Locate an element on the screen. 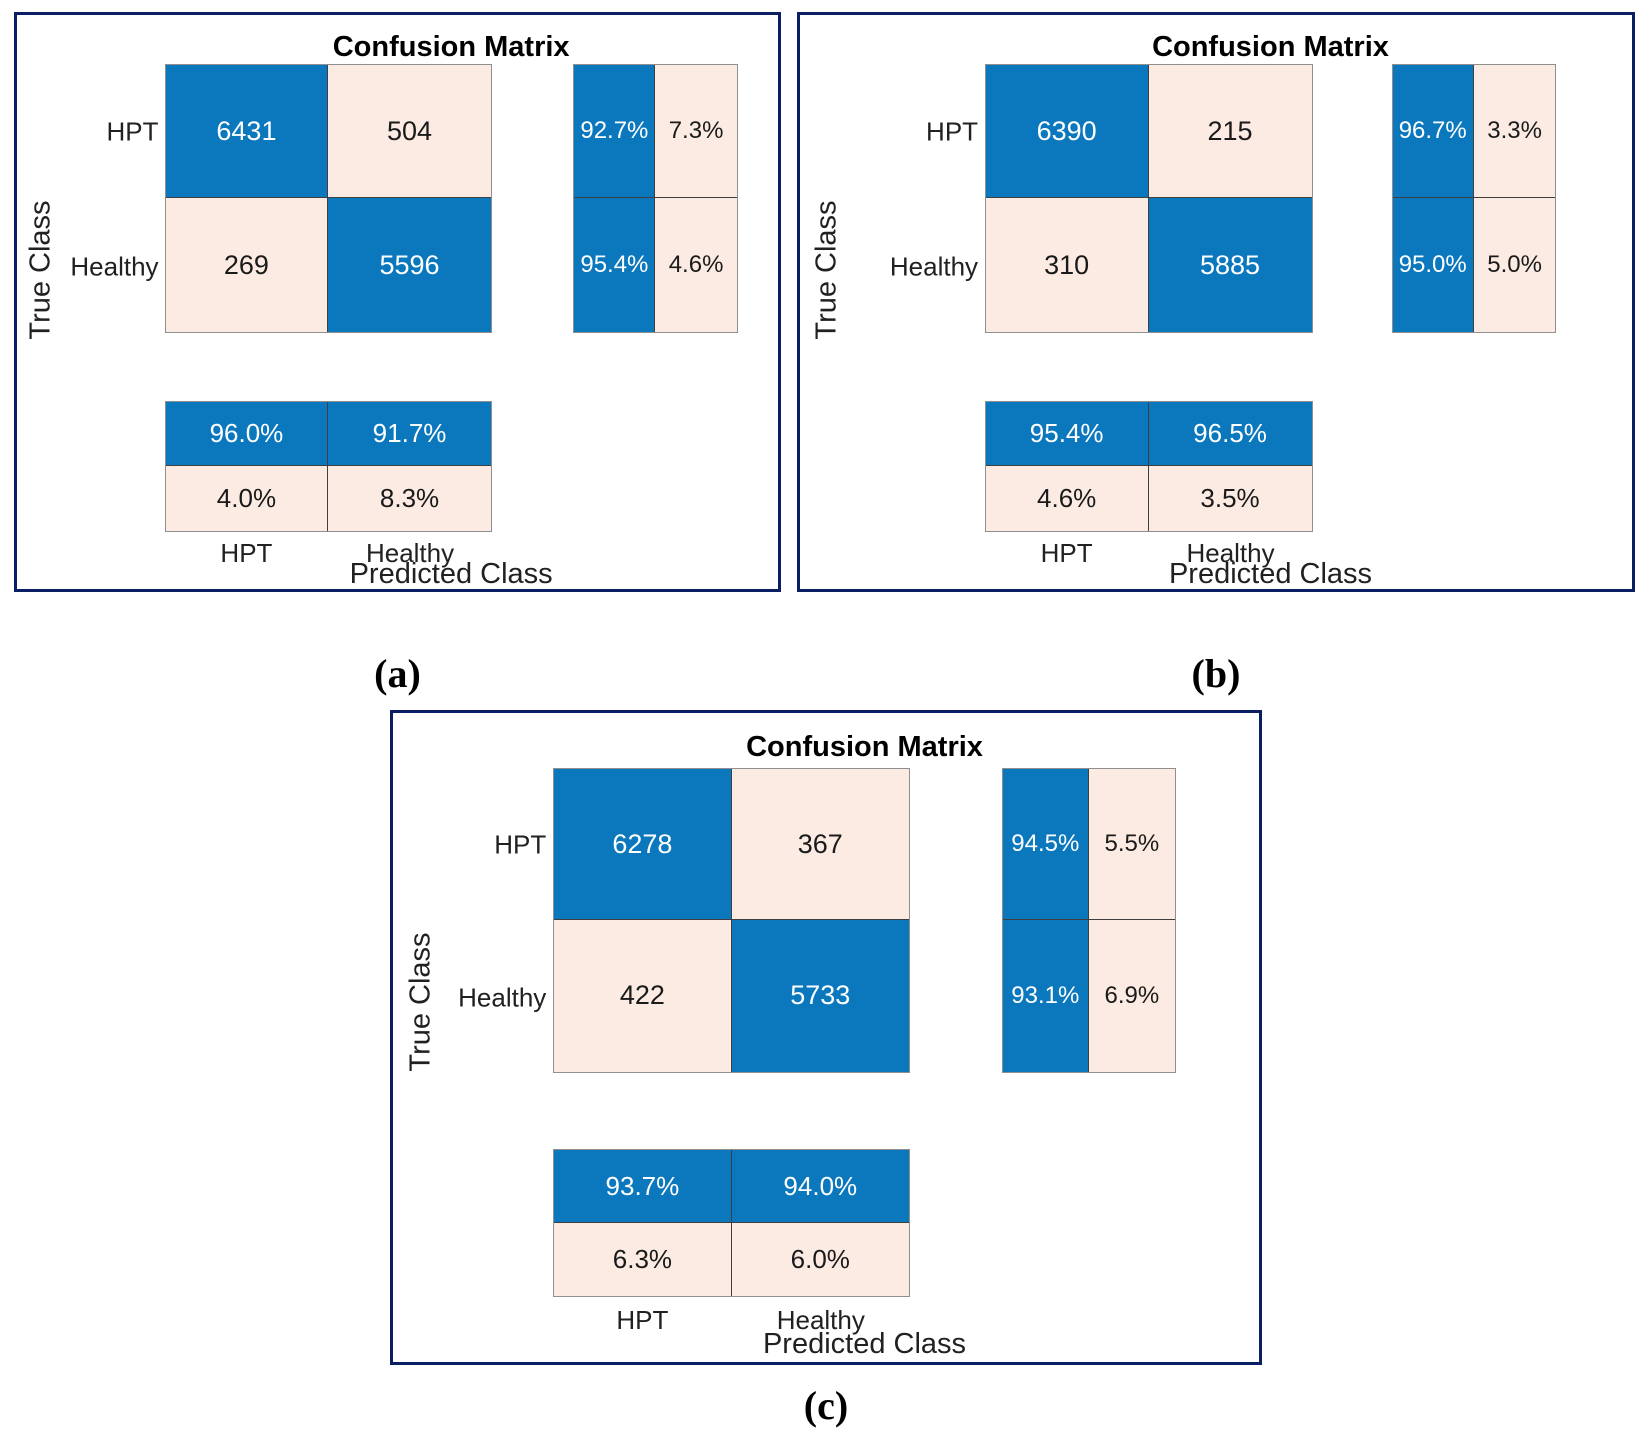 Image resolution: width=1644 pixels, height=1440 pixels. row-summary-cell: 3.3% is located at coordinates (1514, 131).